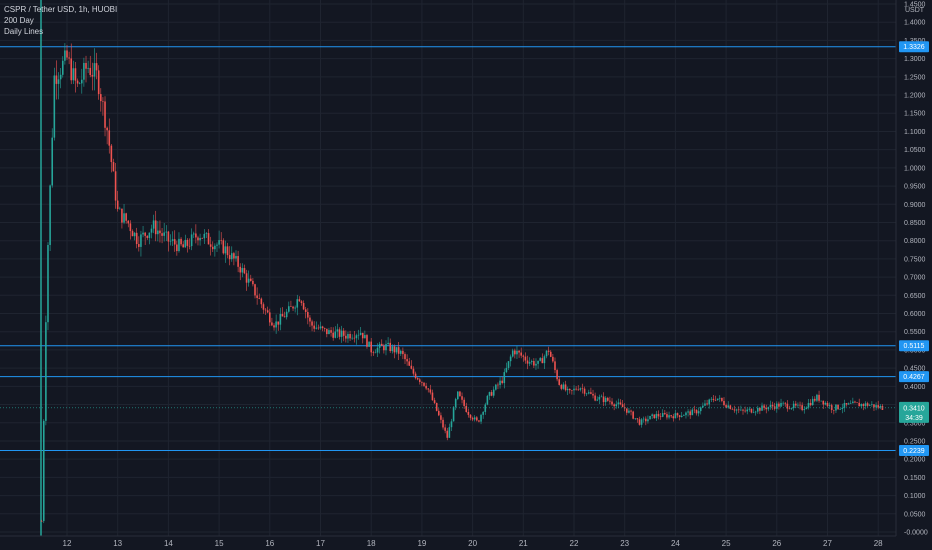 The image size is (932, 550). What do you see at coordinates (464, 412) in the screenshot?
I see `current-price-label: 0.3410 34:39` at bounding box center [464, 412].